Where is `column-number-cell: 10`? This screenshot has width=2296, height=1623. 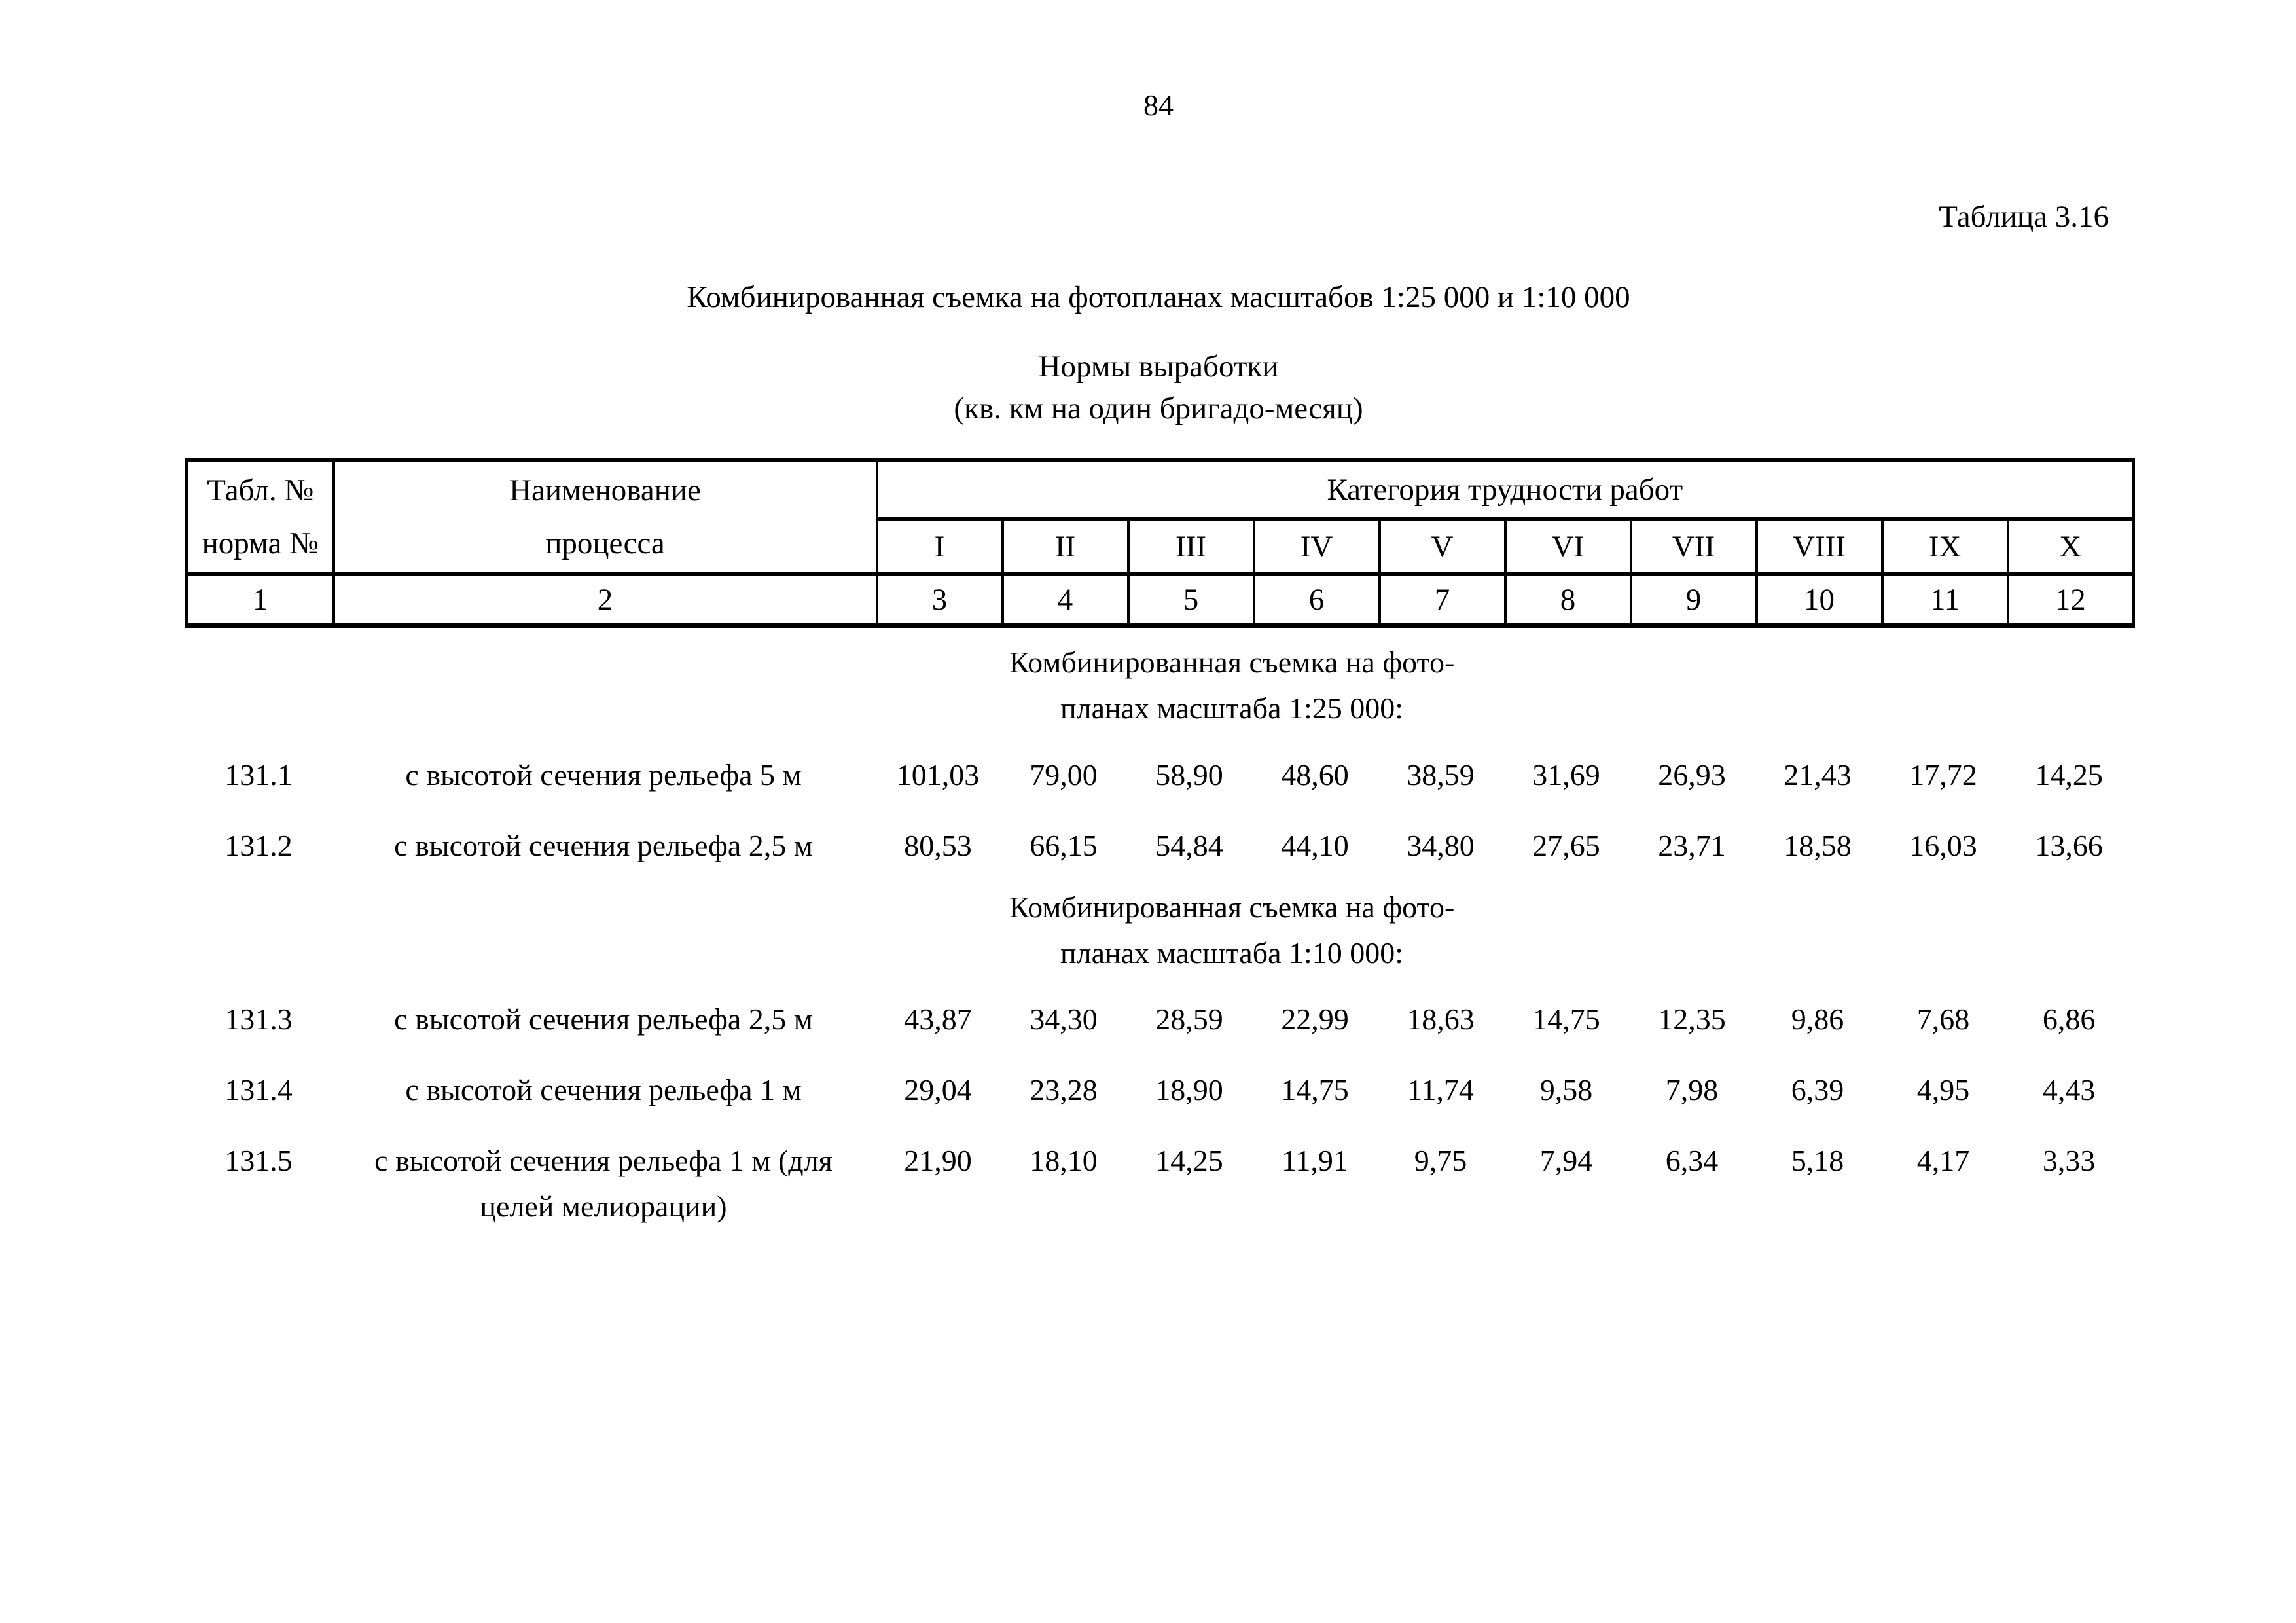 column-number-cell: 10 is located at coordinates (1820, 600).